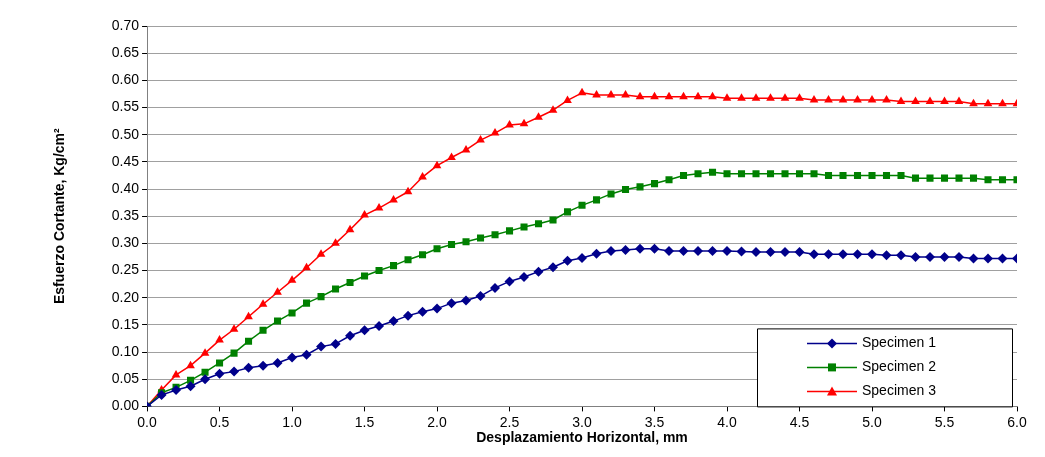 The image size is (1045, 457). I want to click on x-tick-label: 0.5, so click(219, 421).